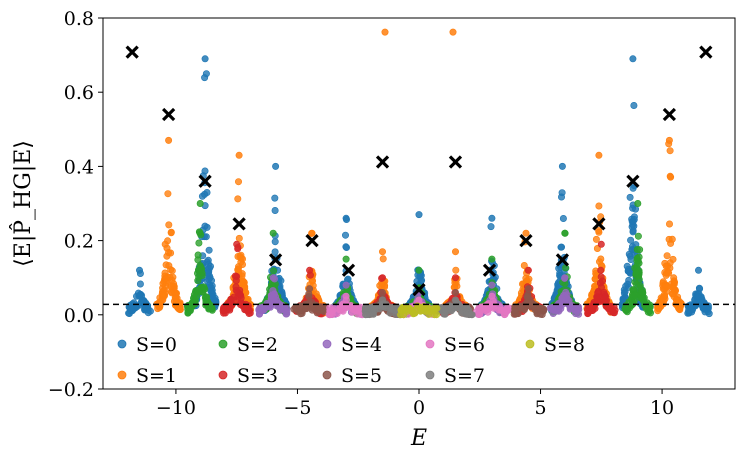 This screenshot has width=747, height=456. I want to click on y-tick-label: 0.4, so click(79, 167).